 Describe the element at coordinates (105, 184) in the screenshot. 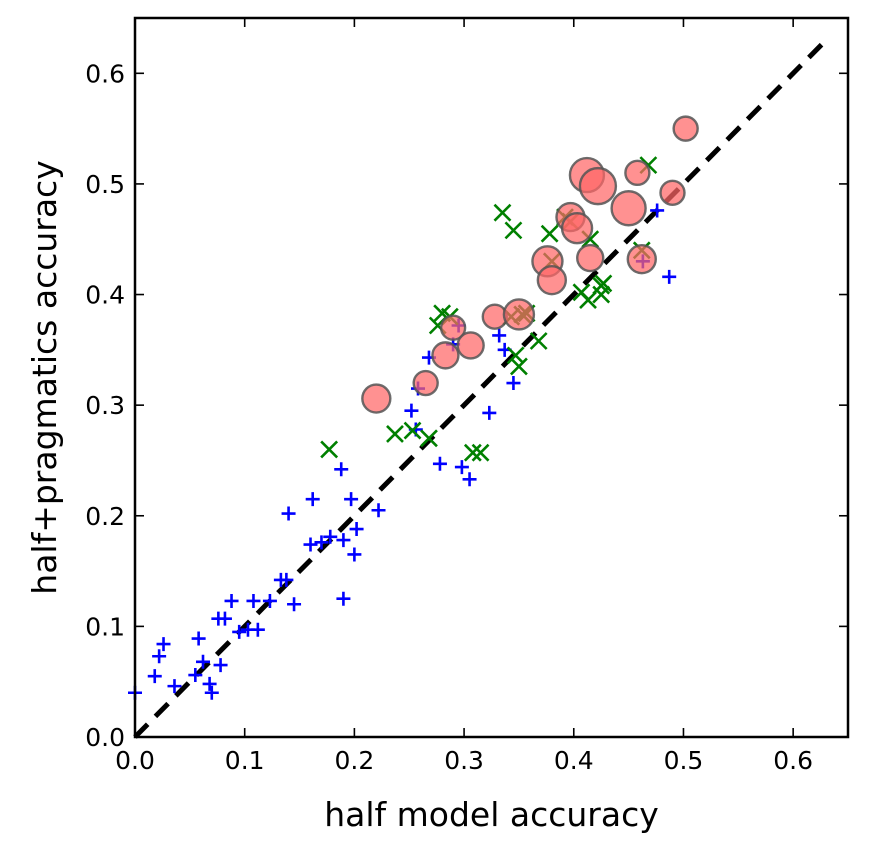

I see `y-tick-label: 0.5` at that location.